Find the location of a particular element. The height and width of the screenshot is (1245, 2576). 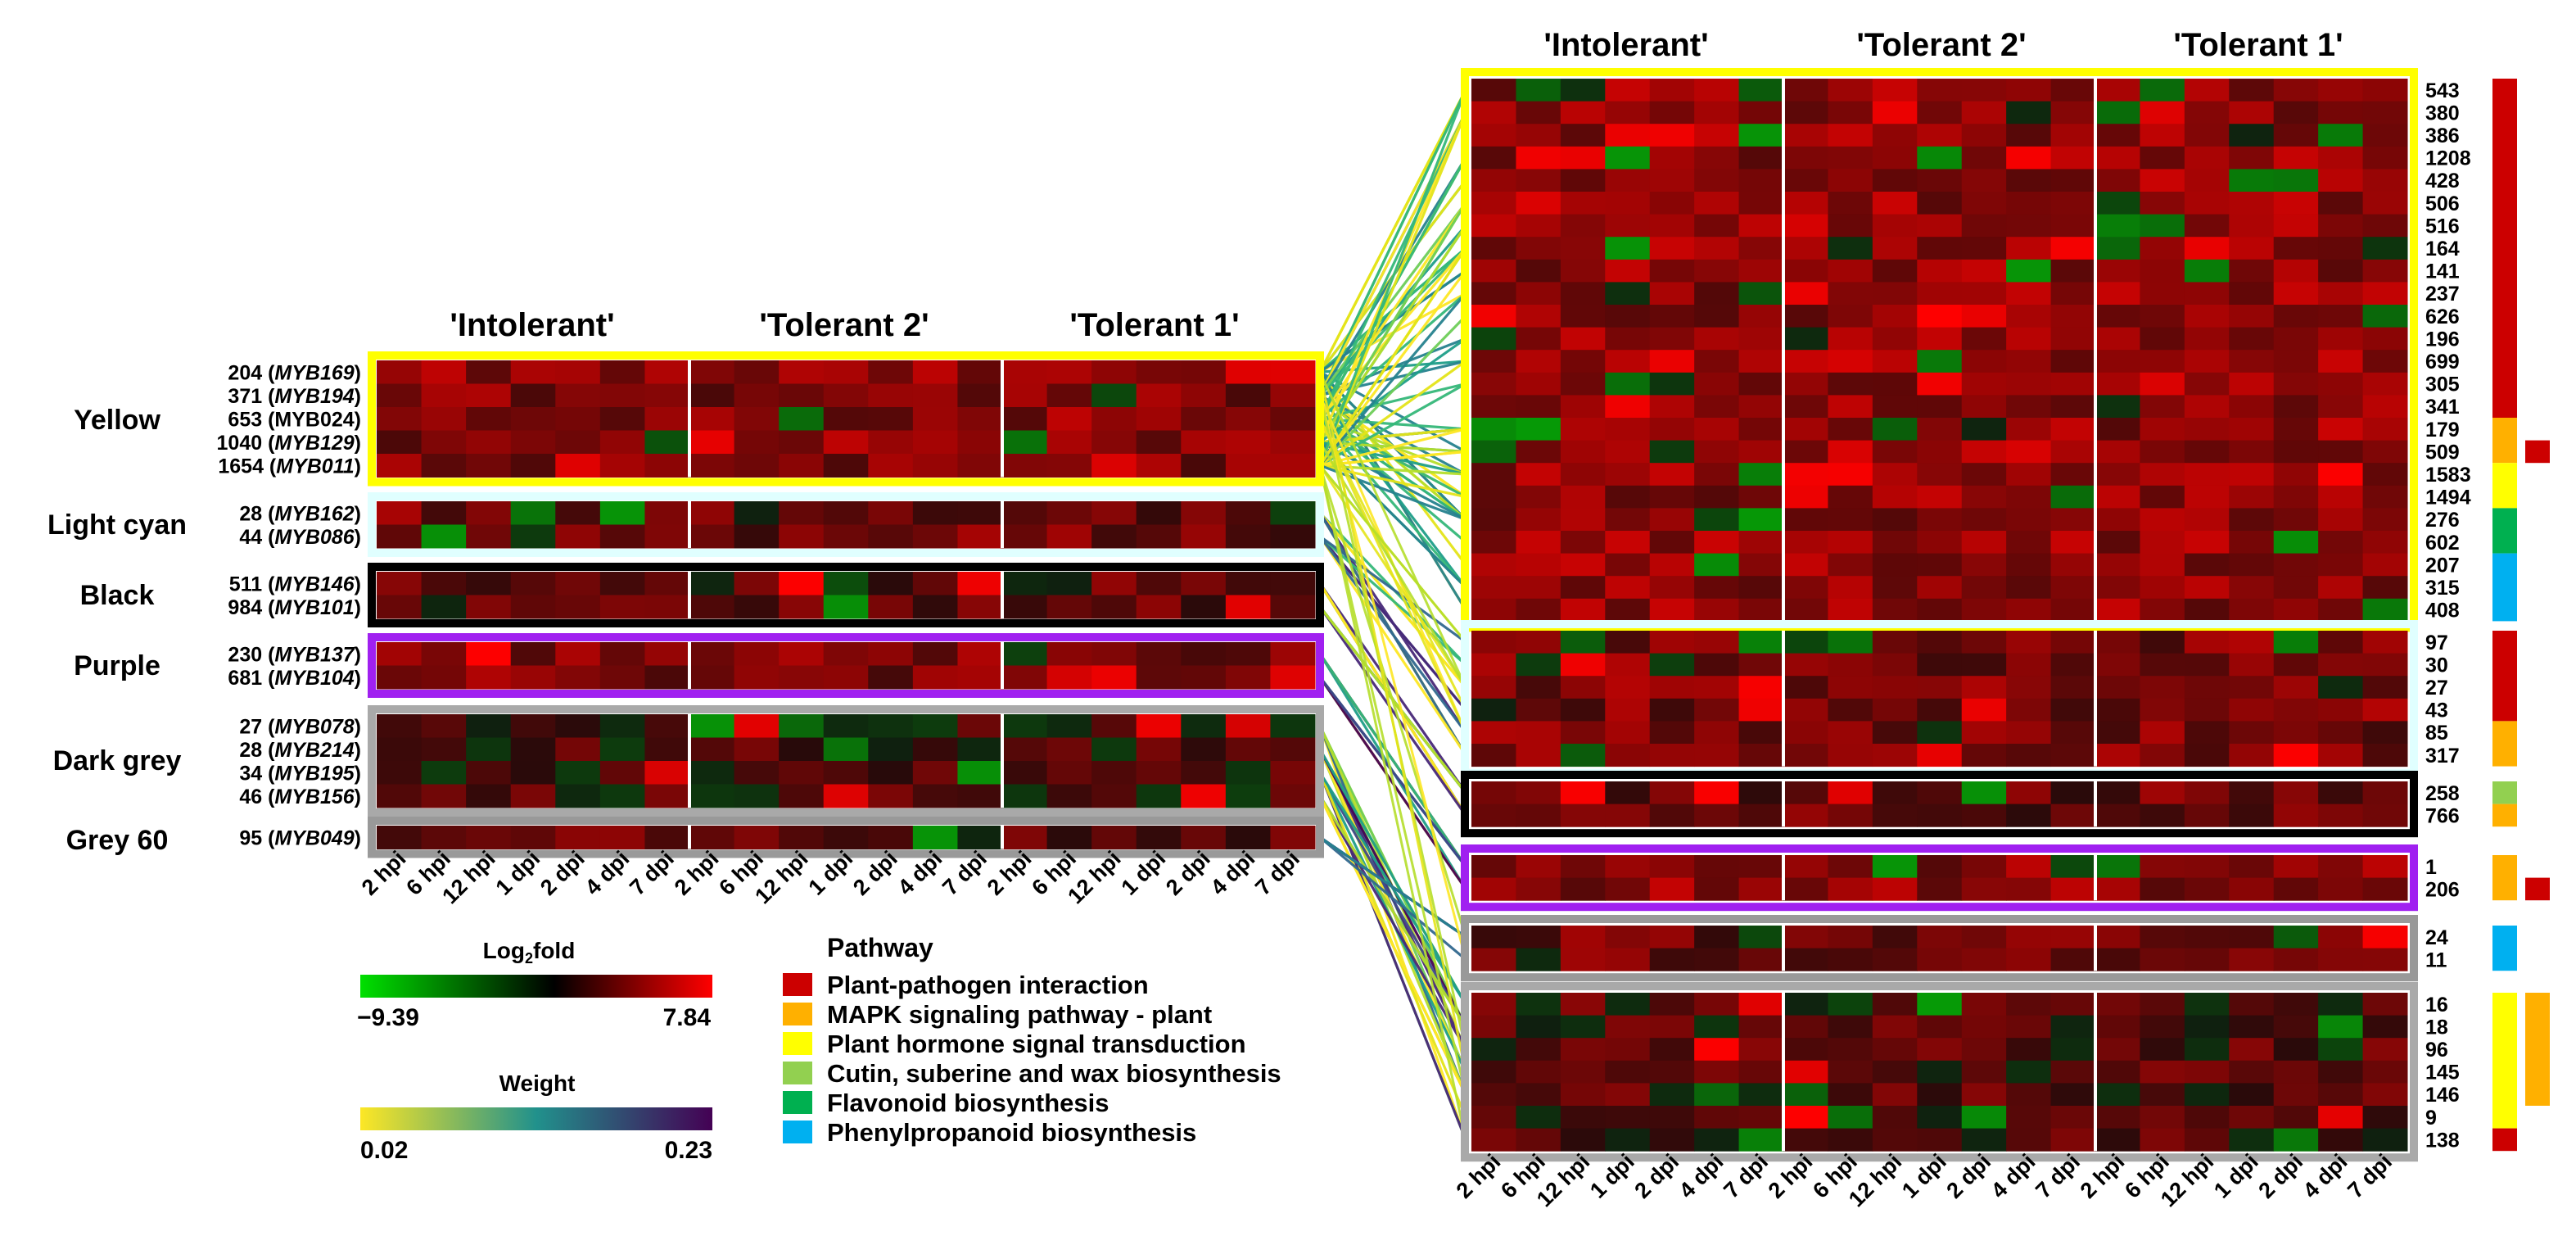

row-label: 380 is located at coordinates (2442, 113).